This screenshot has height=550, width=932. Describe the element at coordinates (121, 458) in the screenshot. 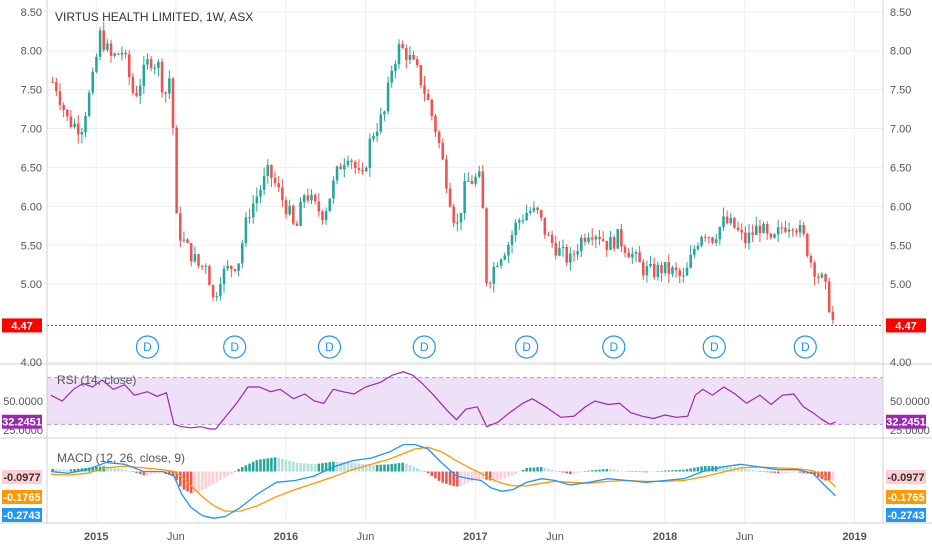

I see `macd-legend: MACD (12, 26, close, 9)` at that location.